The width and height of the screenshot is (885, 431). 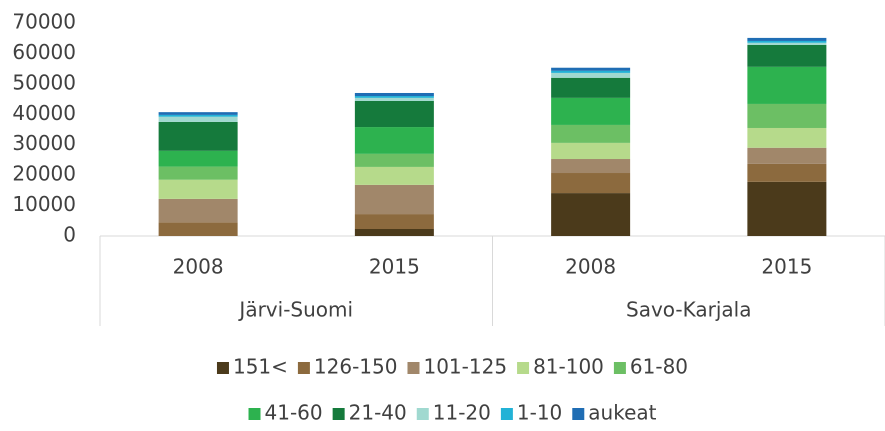 I want to click on y-tick-label: 60000, so click(x=44, y=52).